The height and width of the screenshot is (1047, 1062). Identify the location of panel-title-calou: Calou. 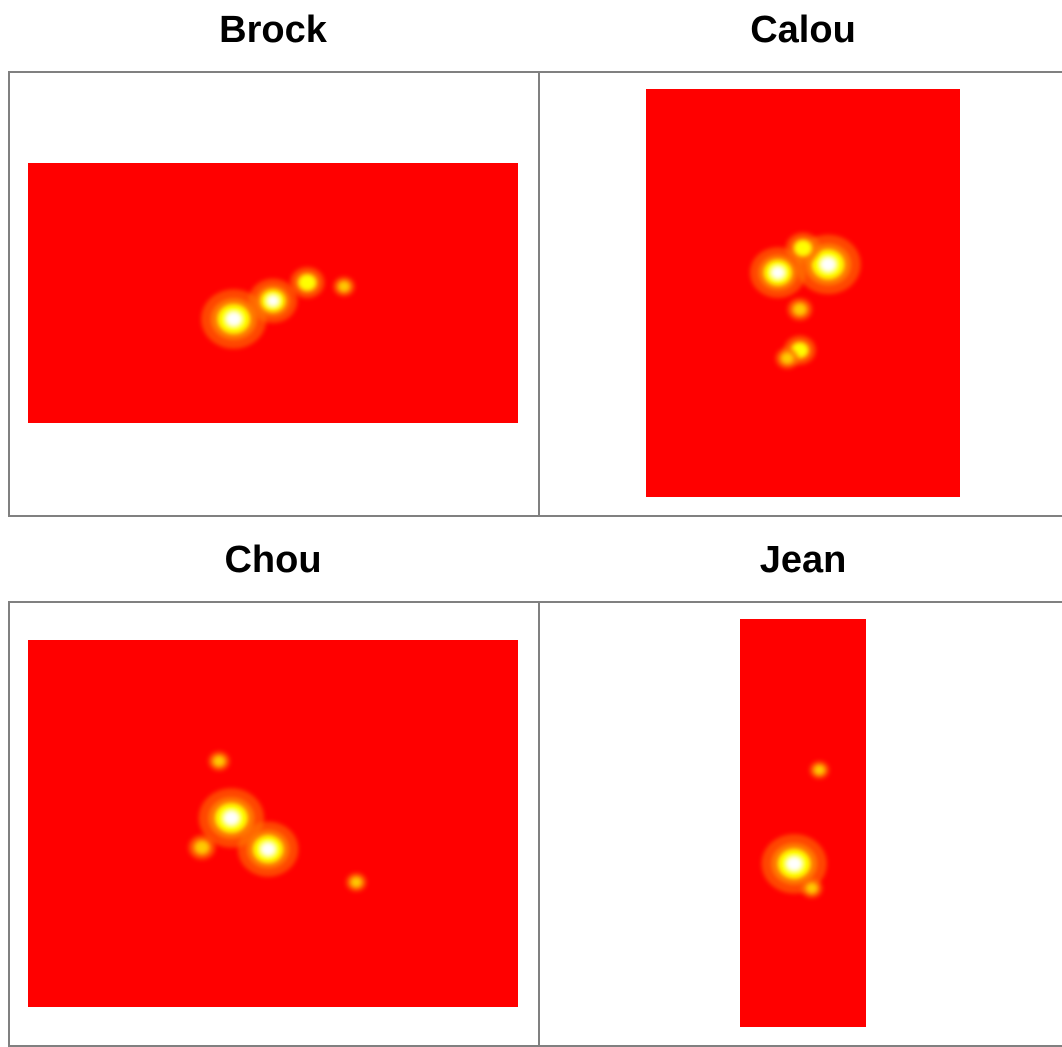
(803, 30).